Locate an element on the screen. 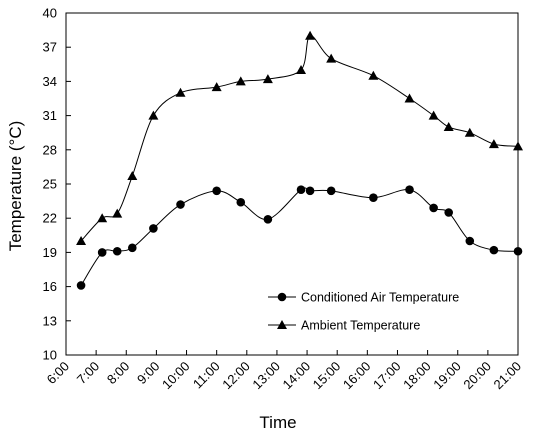  legend-marker-triangle is located at coordinates (282, 324).